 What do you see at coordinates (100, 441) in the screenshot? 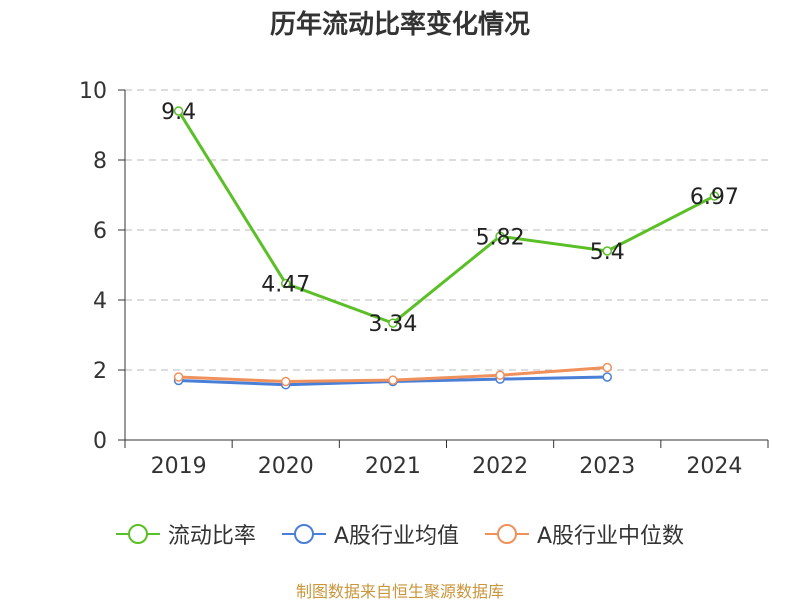
I see `y-tick-label: 0` at bounding box center [100, 441].